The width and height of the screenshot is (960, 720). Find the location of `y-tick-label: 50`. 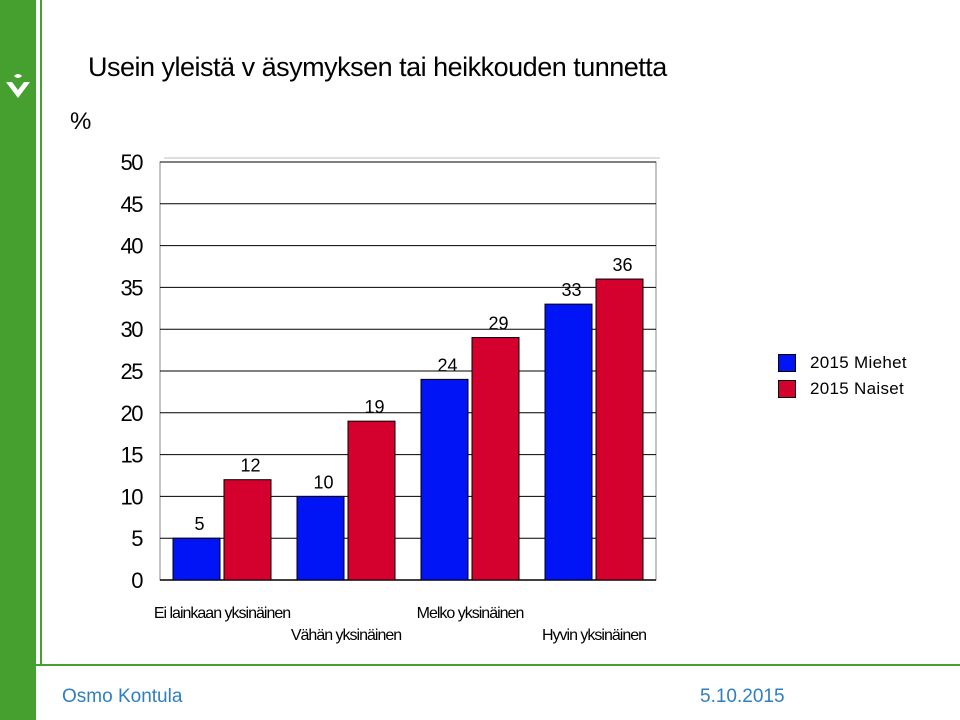

y-tick-label: 50 is located at coordinates (132, 162).